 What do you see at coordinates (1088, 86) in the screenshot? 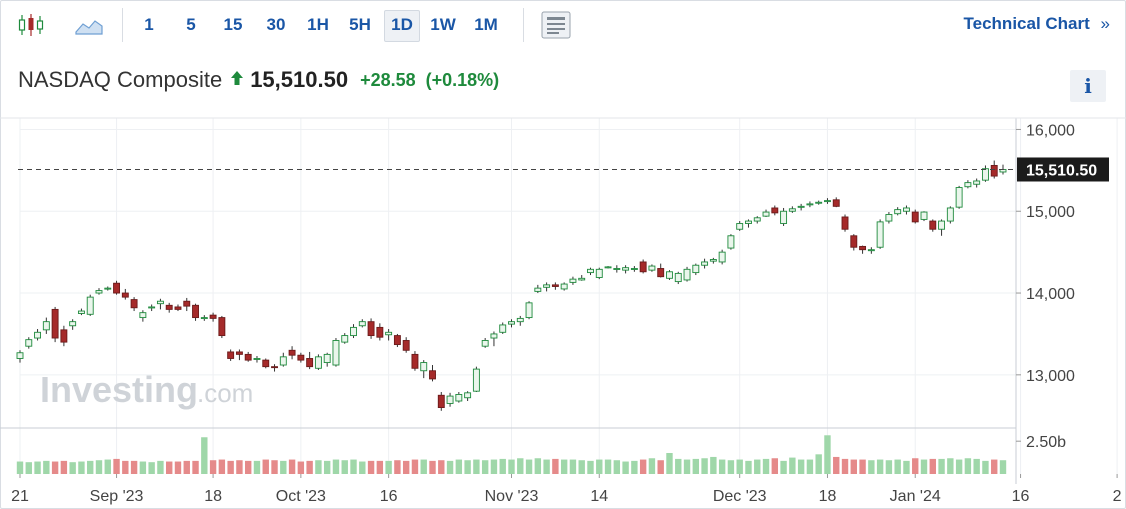
I see `info-button: i` at bounding box center [1088, 86].